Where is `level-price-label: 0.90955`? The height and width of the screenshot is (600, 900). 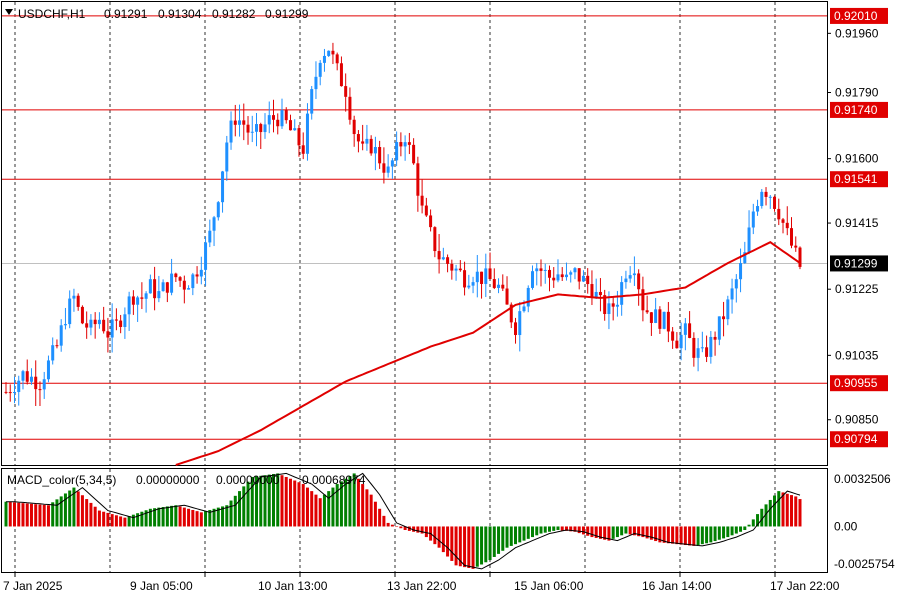 level-price-label: 0.90955 is located at coordinates (856, 383).